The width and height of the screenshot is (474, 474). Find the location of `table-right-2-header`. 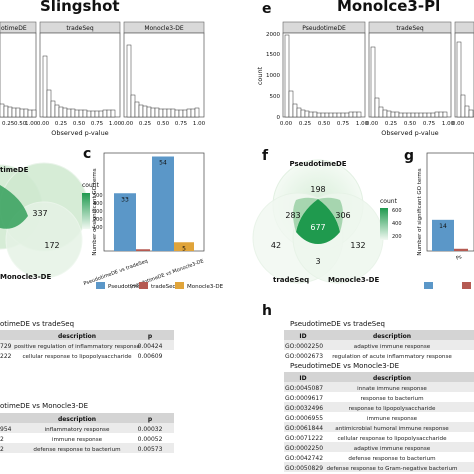

table-right-2-header is located at coordinates (379, 377).